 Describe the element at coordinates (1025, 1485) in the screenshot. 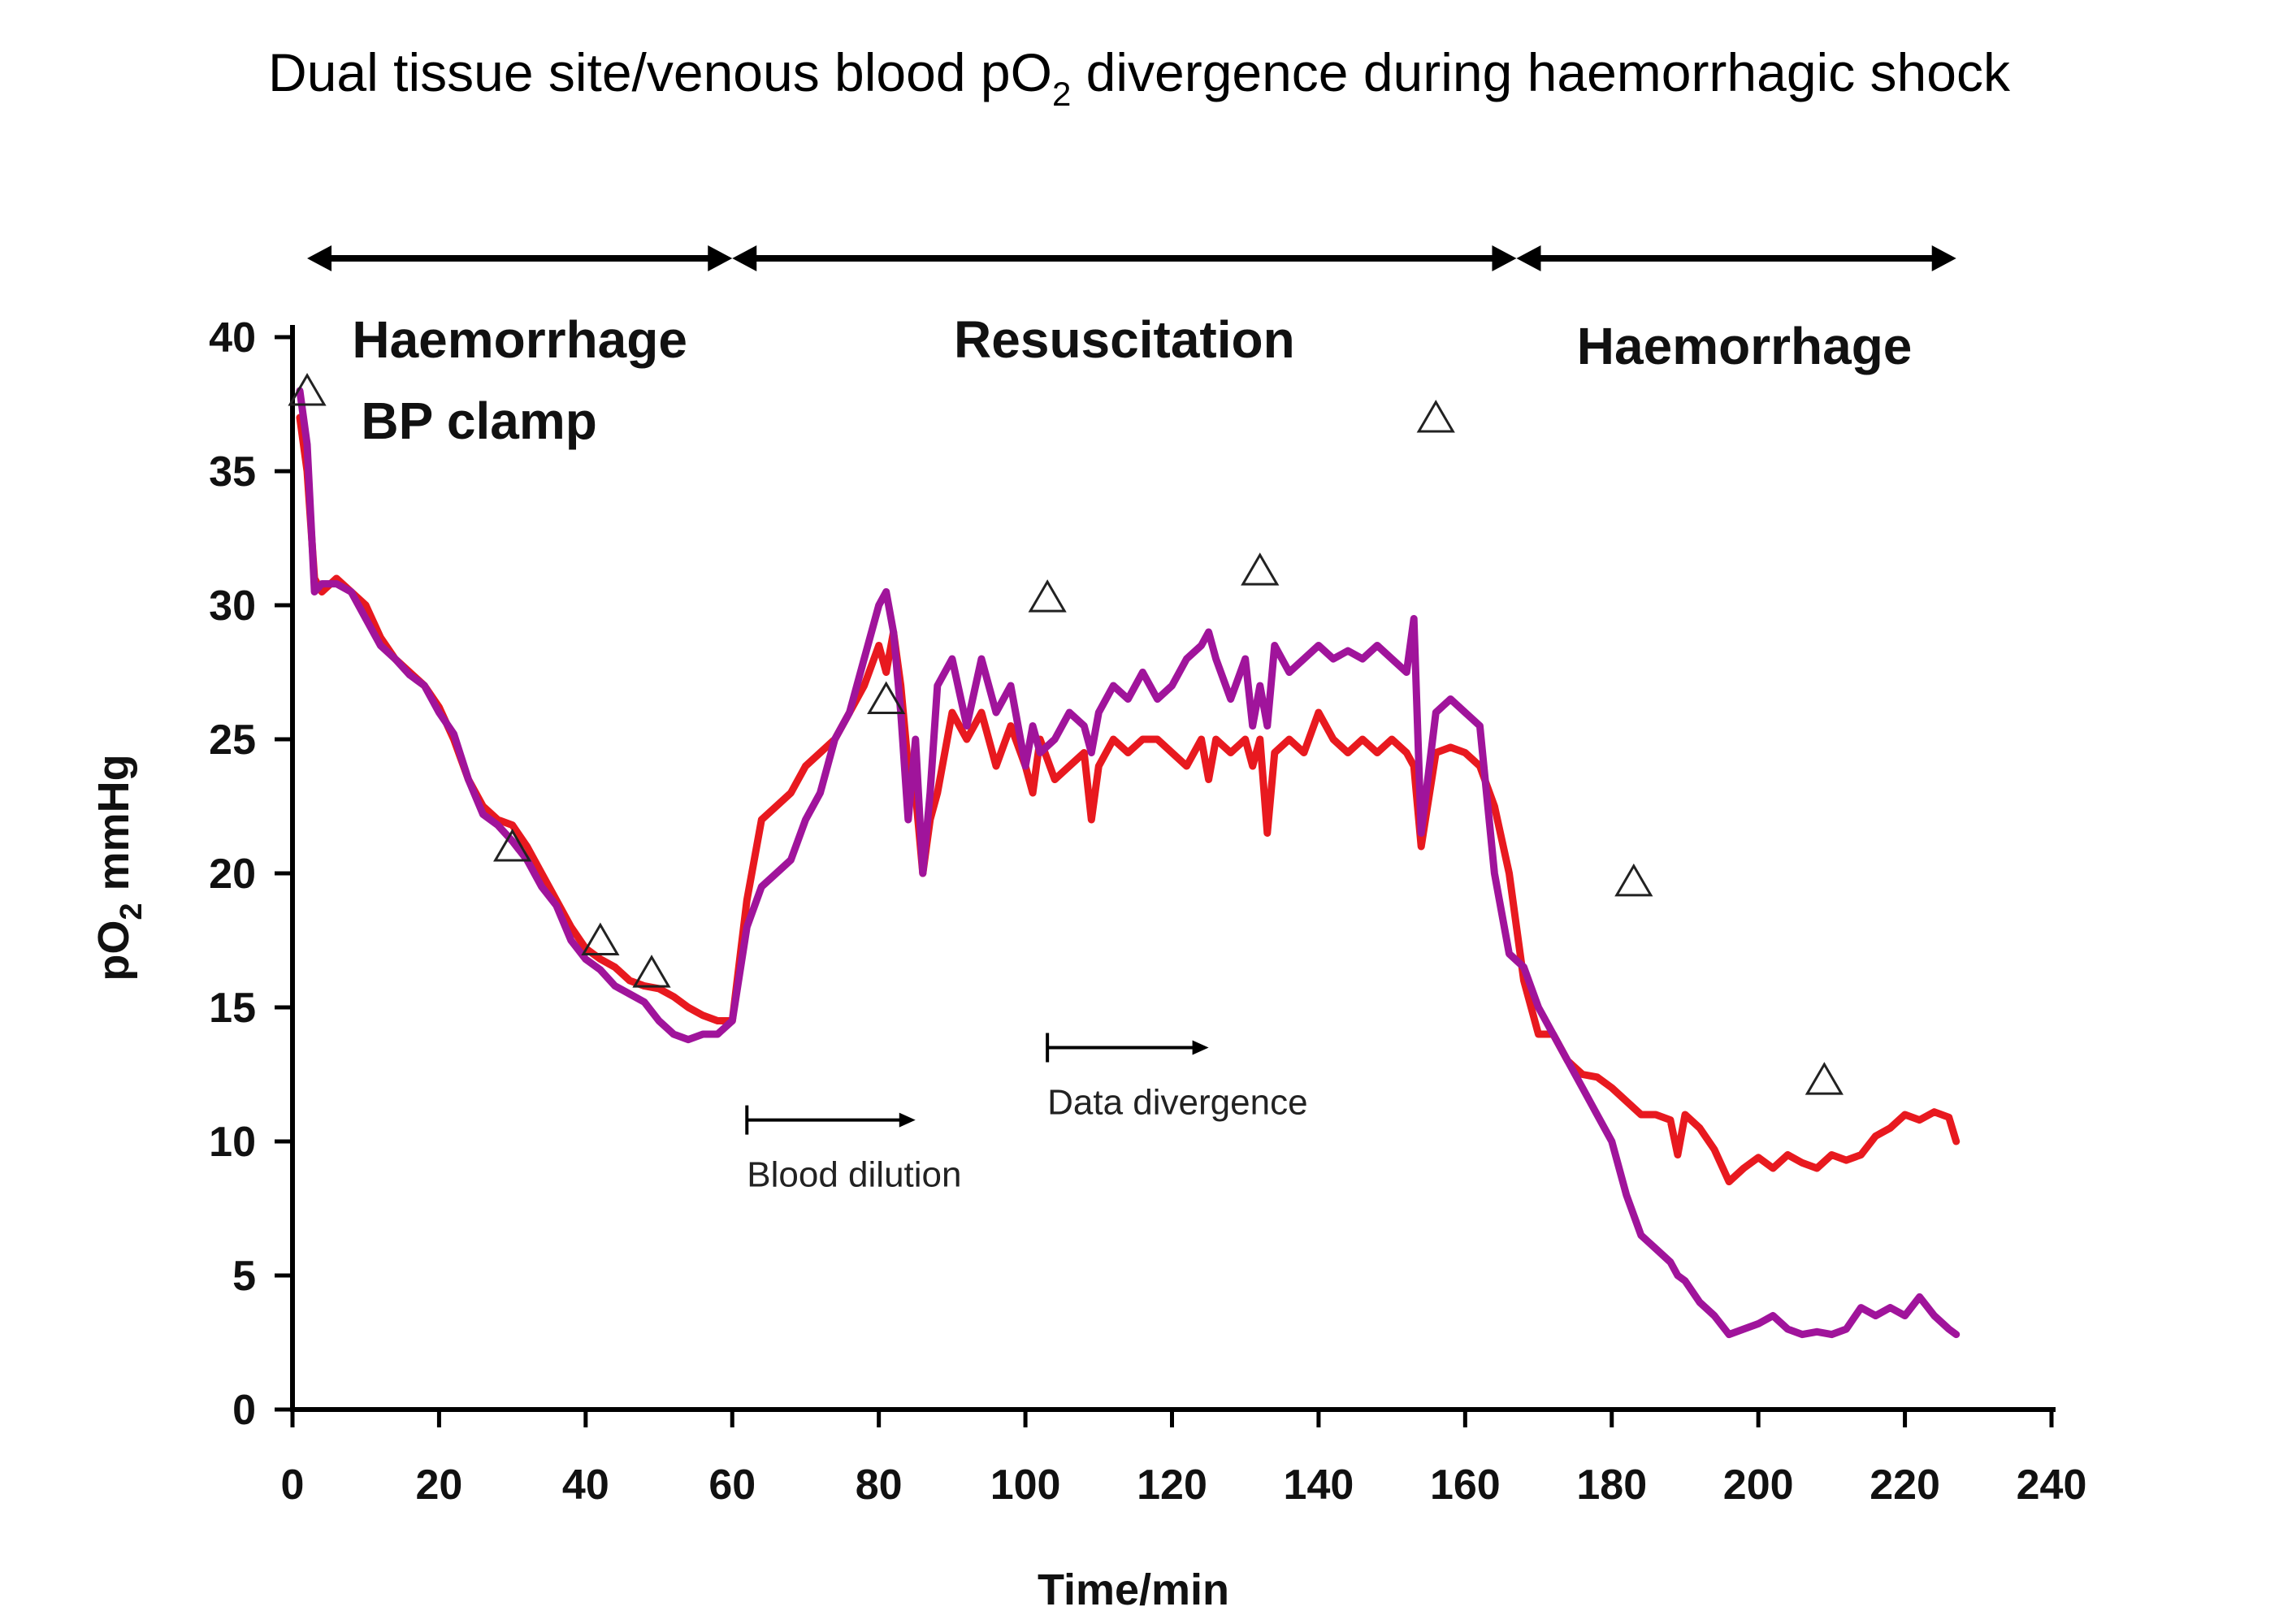

I see `x-tick-label: 100` at that location.